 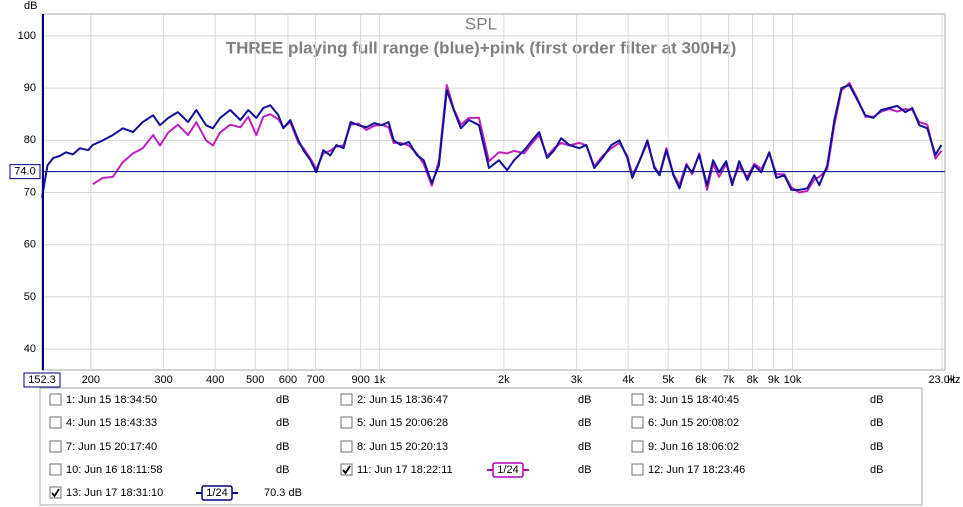 I want to click on x-tick-label: 2k, so click(x=504, y=380).